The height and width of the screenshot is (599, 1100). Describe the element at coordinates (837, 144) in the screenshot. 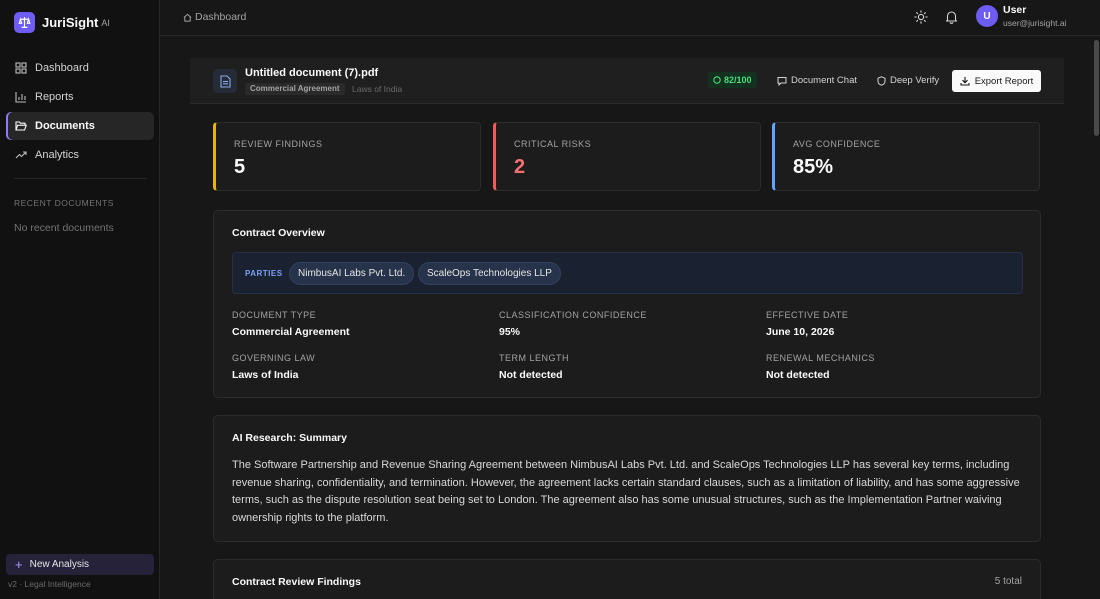

I see `stat-label: AVG CONFIDENCE` at that location.